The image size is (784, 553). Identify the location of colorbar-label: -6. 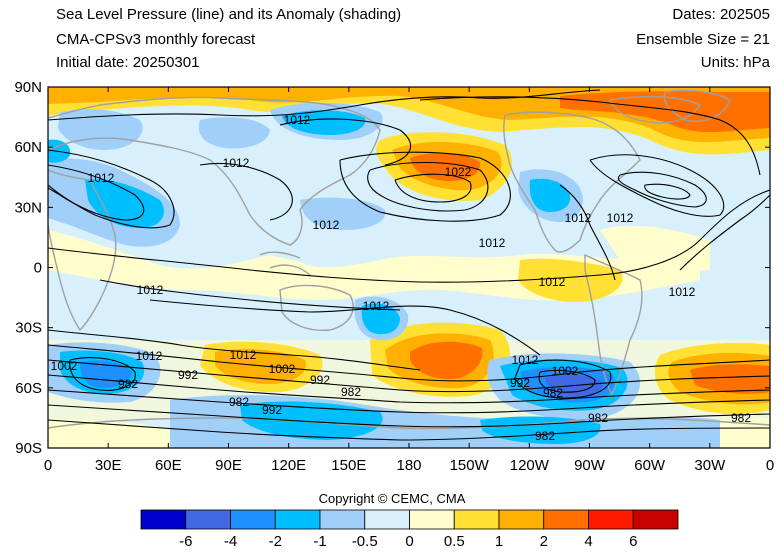
(185, 541).